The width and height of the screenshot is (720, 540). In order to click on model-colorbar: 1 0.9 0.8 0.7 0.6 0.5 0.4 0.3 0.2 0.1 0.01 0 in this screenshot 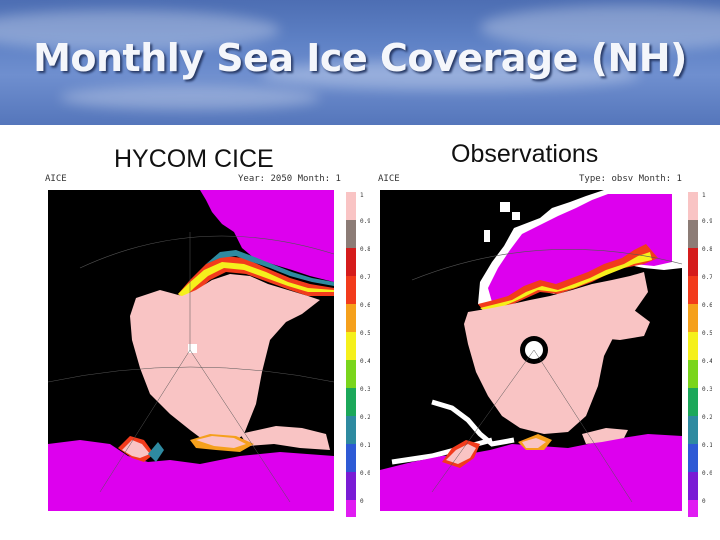, I will do `click(358, 354)`.